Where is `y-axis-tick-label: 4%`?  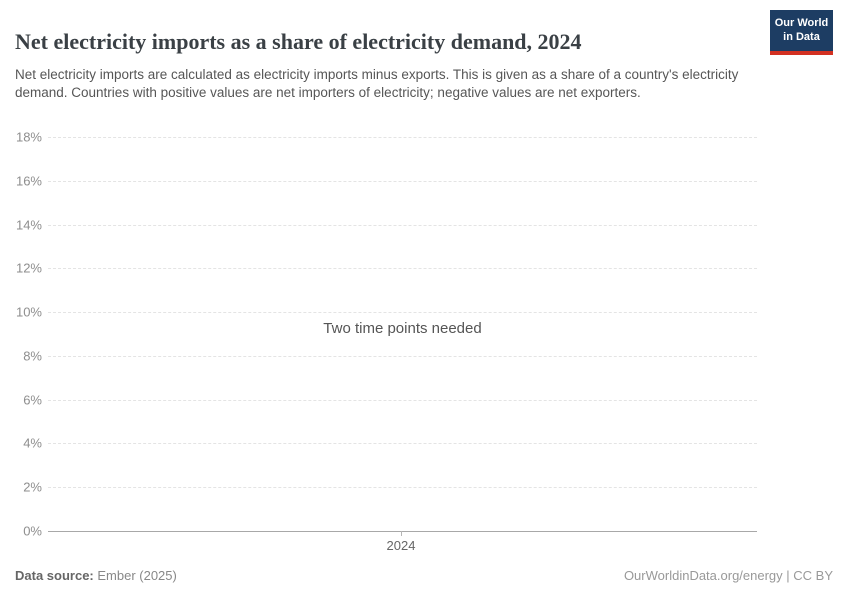
y-axis-tick-label: 4% is located at coordinates (32, 443).